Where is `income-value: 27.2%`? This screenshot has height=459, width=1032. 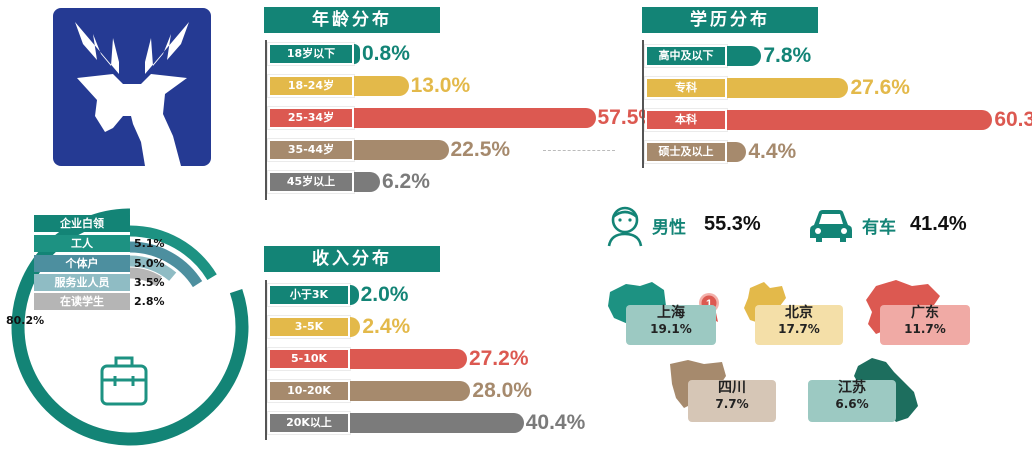
income-value: 27.2% is located at coordinates (498, 358).